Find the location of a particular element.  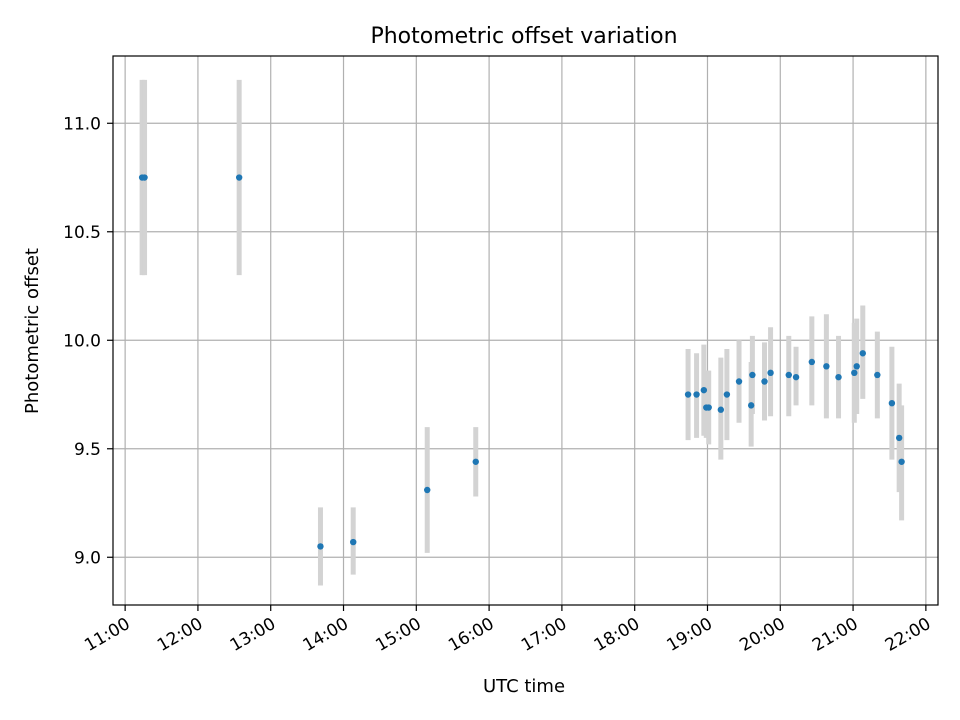

y-tick-label: 11.0 is located at coordinates (82, 124).